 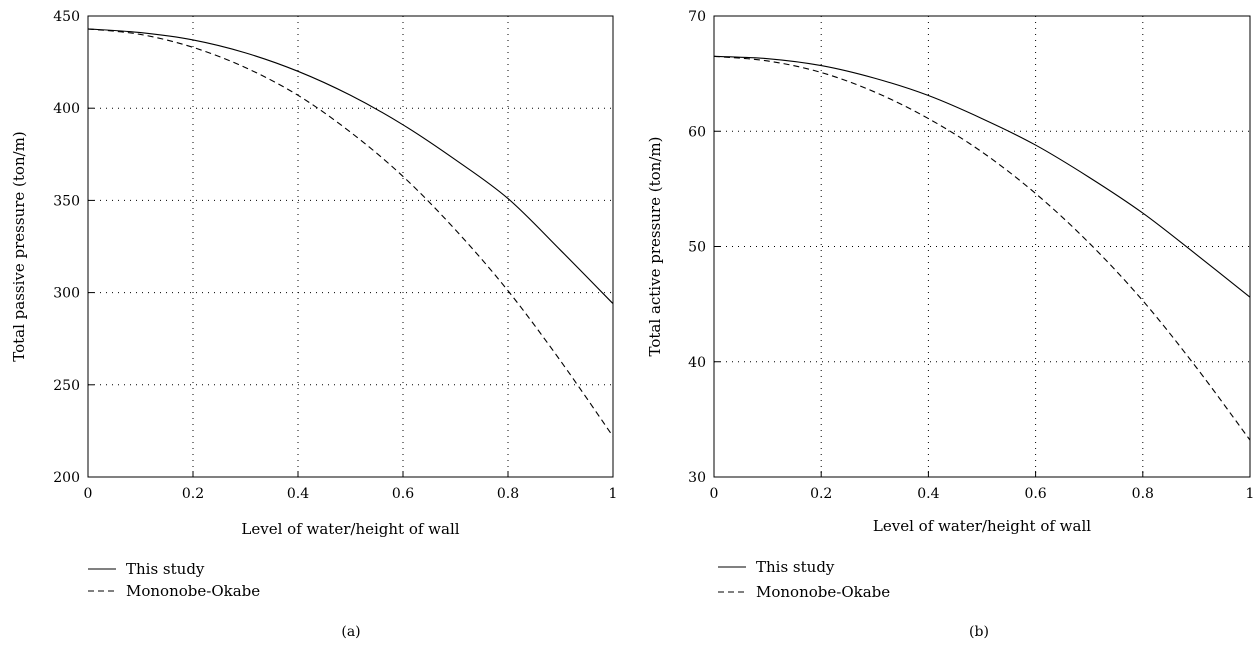 What do you see at coordinates (66, 201) in the screenshot?
I see `y-tick-label: 350` at bounding box center [66, 201].